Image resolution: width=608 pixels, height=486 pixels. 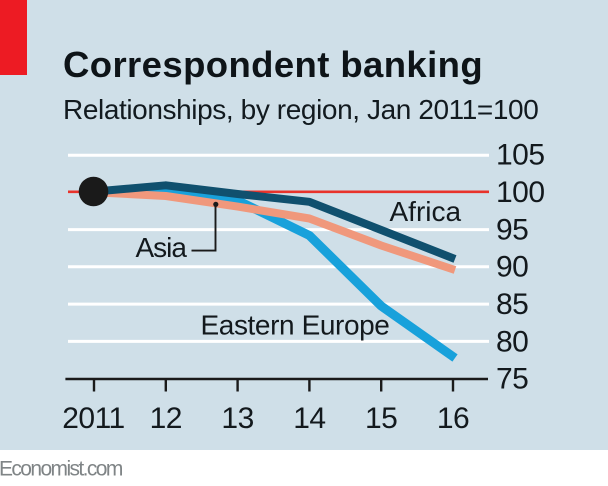 I want to click on svg-text: 15, so click(x=381, y=418).